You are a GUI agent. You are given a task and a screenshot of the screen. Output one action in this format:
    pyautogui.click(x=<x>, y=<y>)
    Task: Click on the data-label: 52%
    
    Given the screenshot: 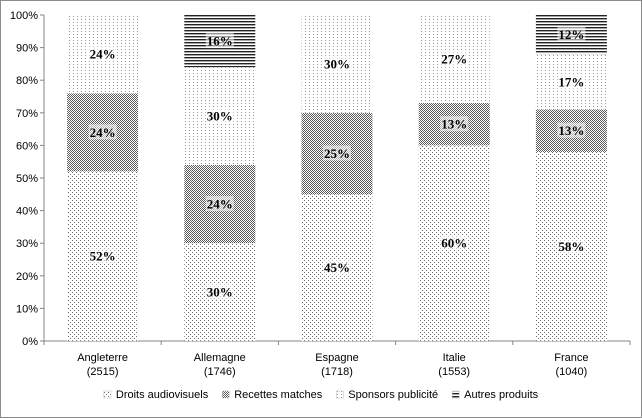 What is the action you would take?
    pyautogui.click(x=103, y=256)
    